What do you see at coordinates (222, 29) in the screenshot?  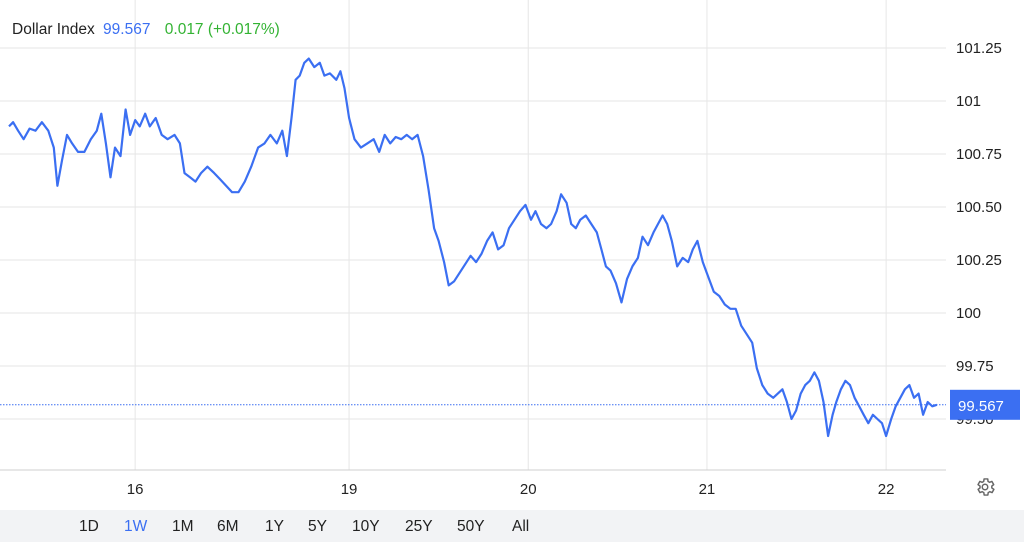 I see `instrument-change: 0.017 (+0.017%)` at bounding box center [222, 29].